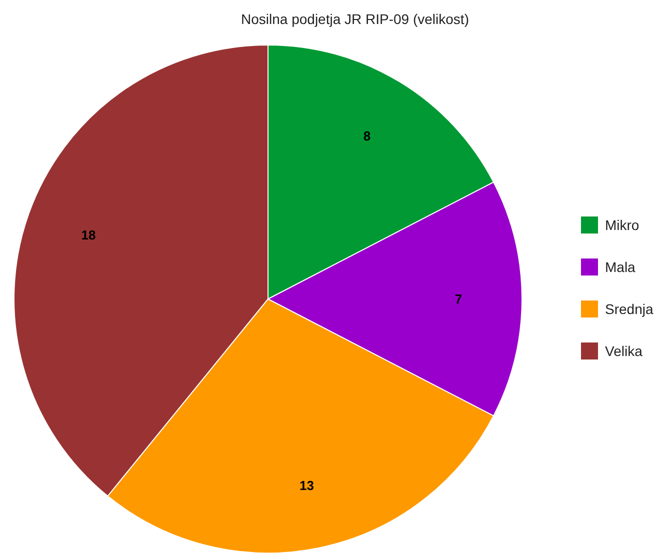  I want to click on legend-label: Mikro, so click(622, 225).